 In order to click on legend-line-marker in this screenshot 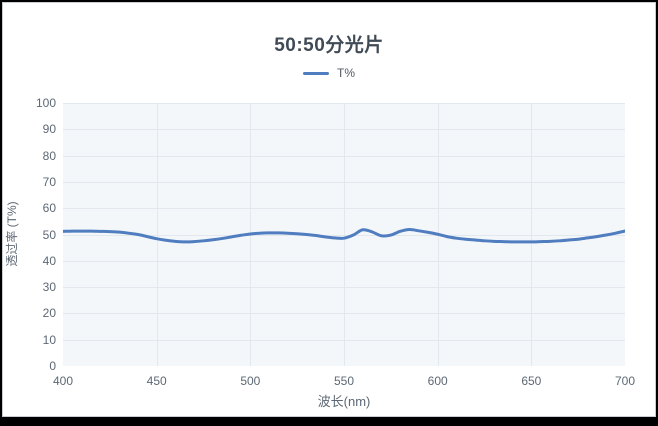, I will do `click(316, 73)`.